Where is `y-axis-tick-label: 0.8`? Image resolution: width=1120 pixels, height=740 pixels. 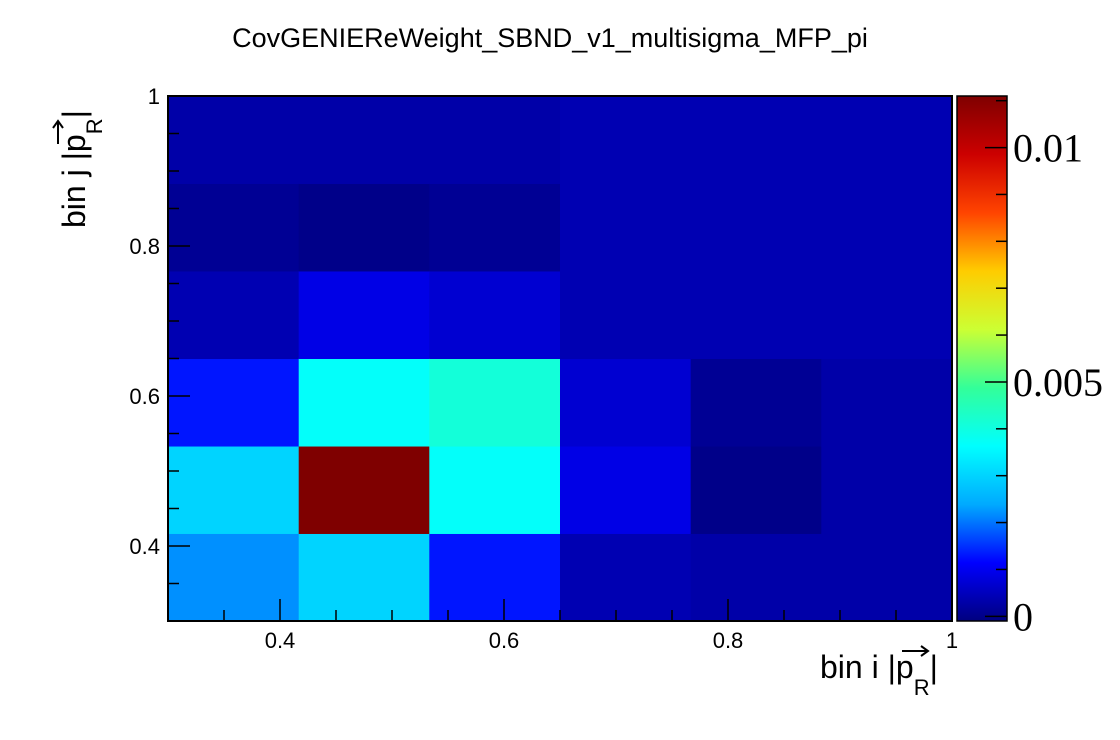 y-axis-tick-label: 0.8 is located at coordinates (144, 246).